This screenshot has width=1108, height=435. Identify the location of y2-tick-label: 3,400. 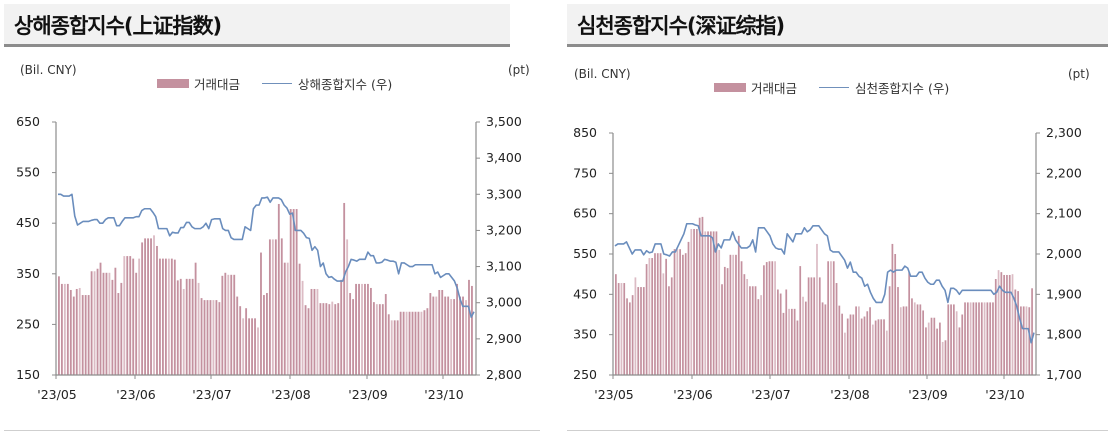
(504, 157).